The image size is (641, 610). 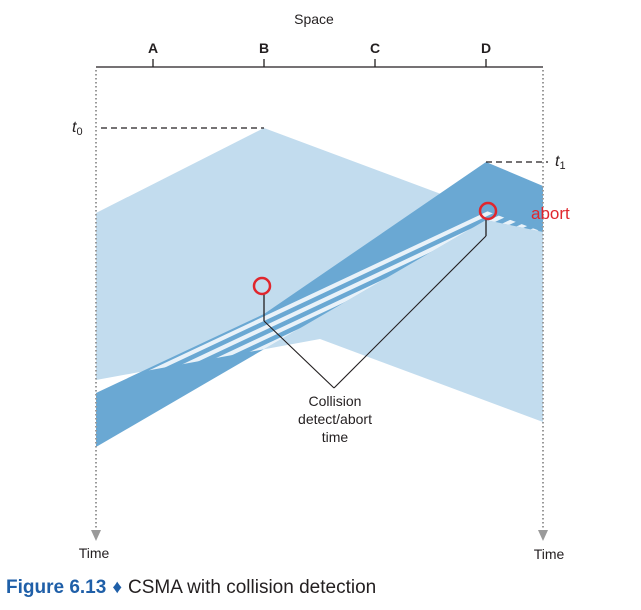 I want to click on collision-detect-circle-b, so click(x=262, y=286).